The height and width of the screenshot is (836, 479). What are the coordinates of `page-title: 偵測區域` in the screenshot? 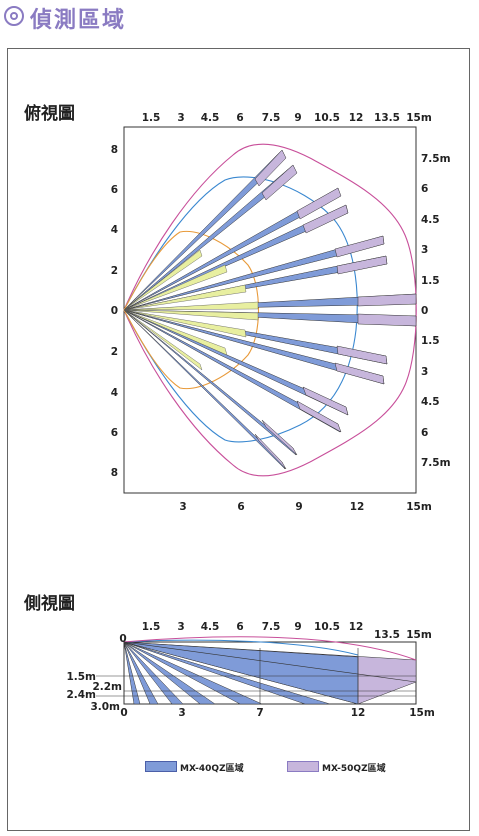 It's located at (78, 20).